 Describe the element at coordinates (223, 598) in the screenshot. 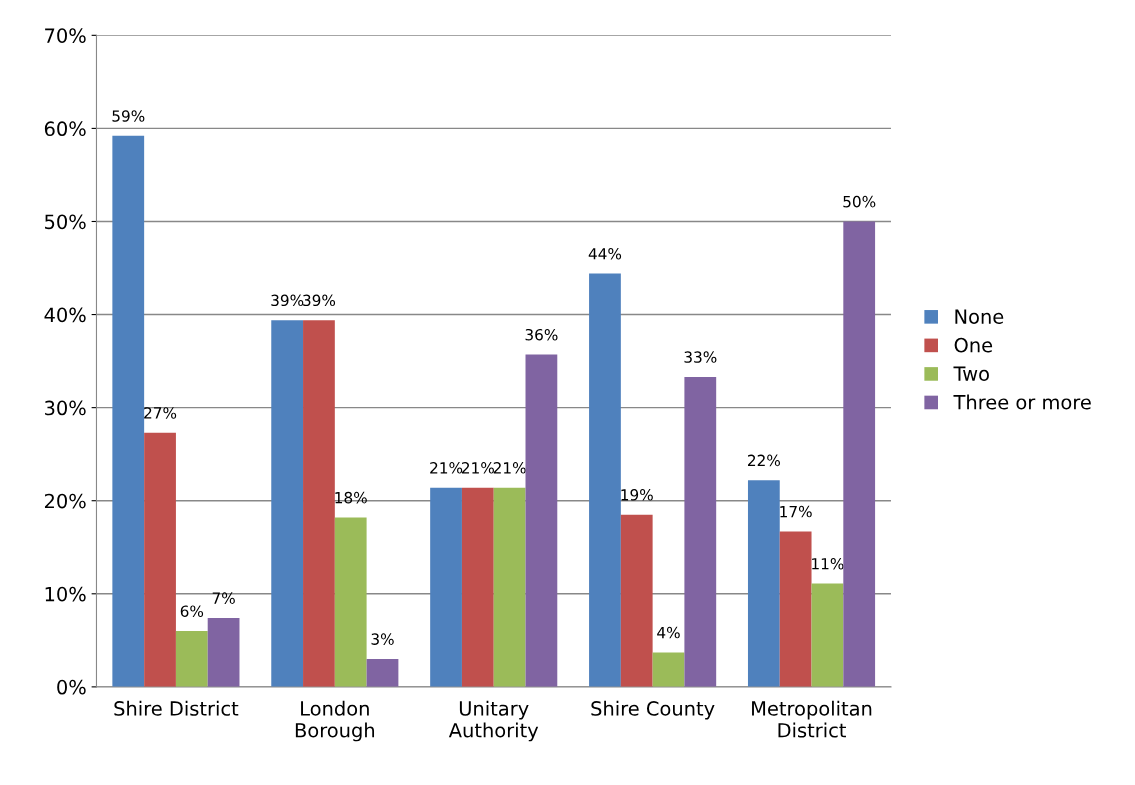

I see `data-label: 7%` at that location.